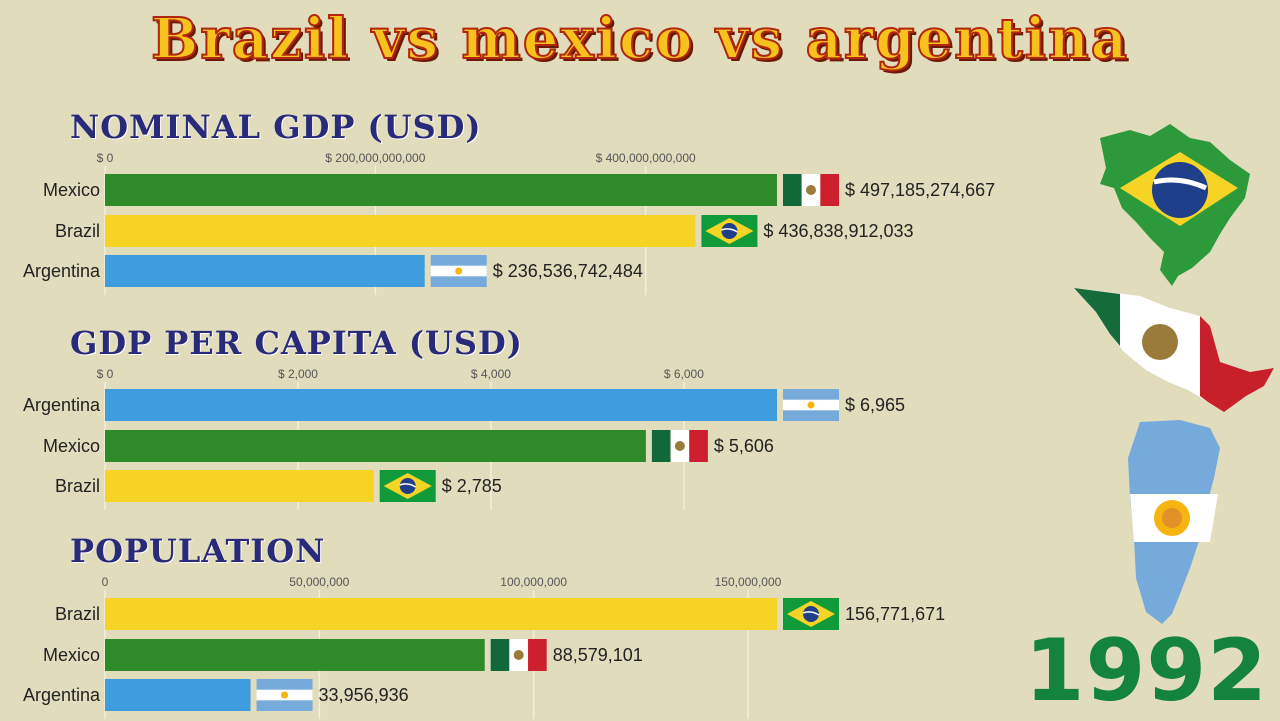  I want to click on argentina-map-icon, so click(1174, 522).